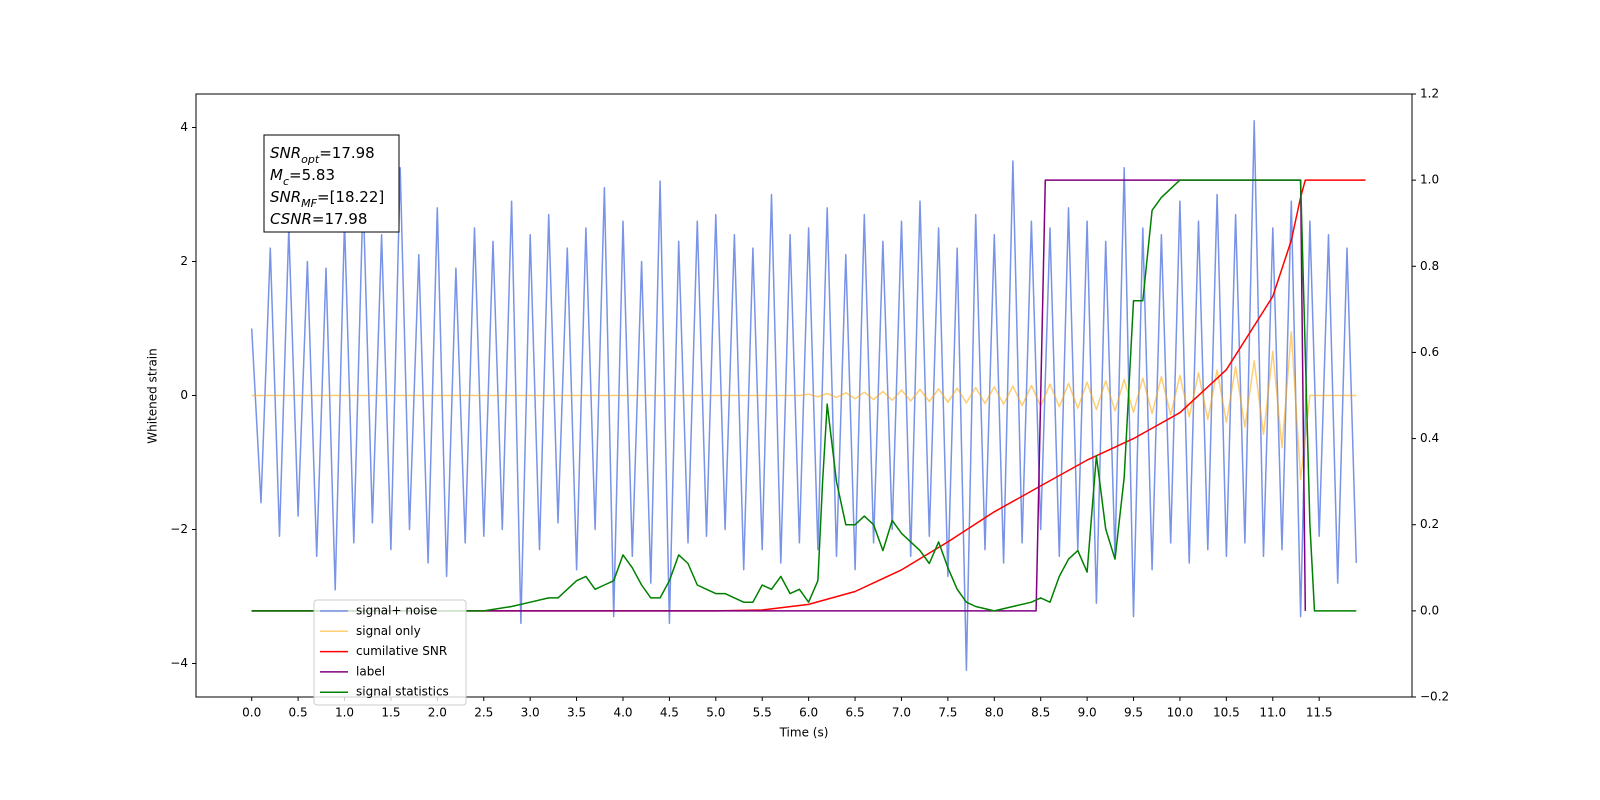 The image size is (1600, 800). I want to click on x-tick-label: 0.5, so click(298, 713).